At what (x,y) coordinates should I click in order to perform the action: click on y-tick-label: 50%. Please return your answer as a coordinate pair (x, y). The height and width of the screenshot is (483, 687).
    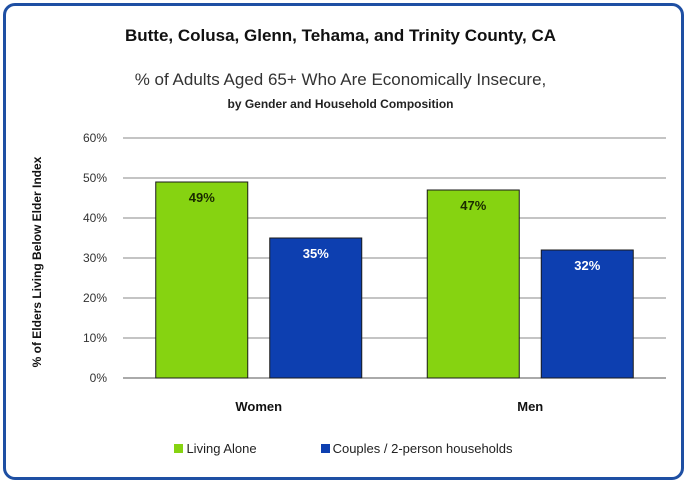
    Looking at the image, I should click on (95, 178).